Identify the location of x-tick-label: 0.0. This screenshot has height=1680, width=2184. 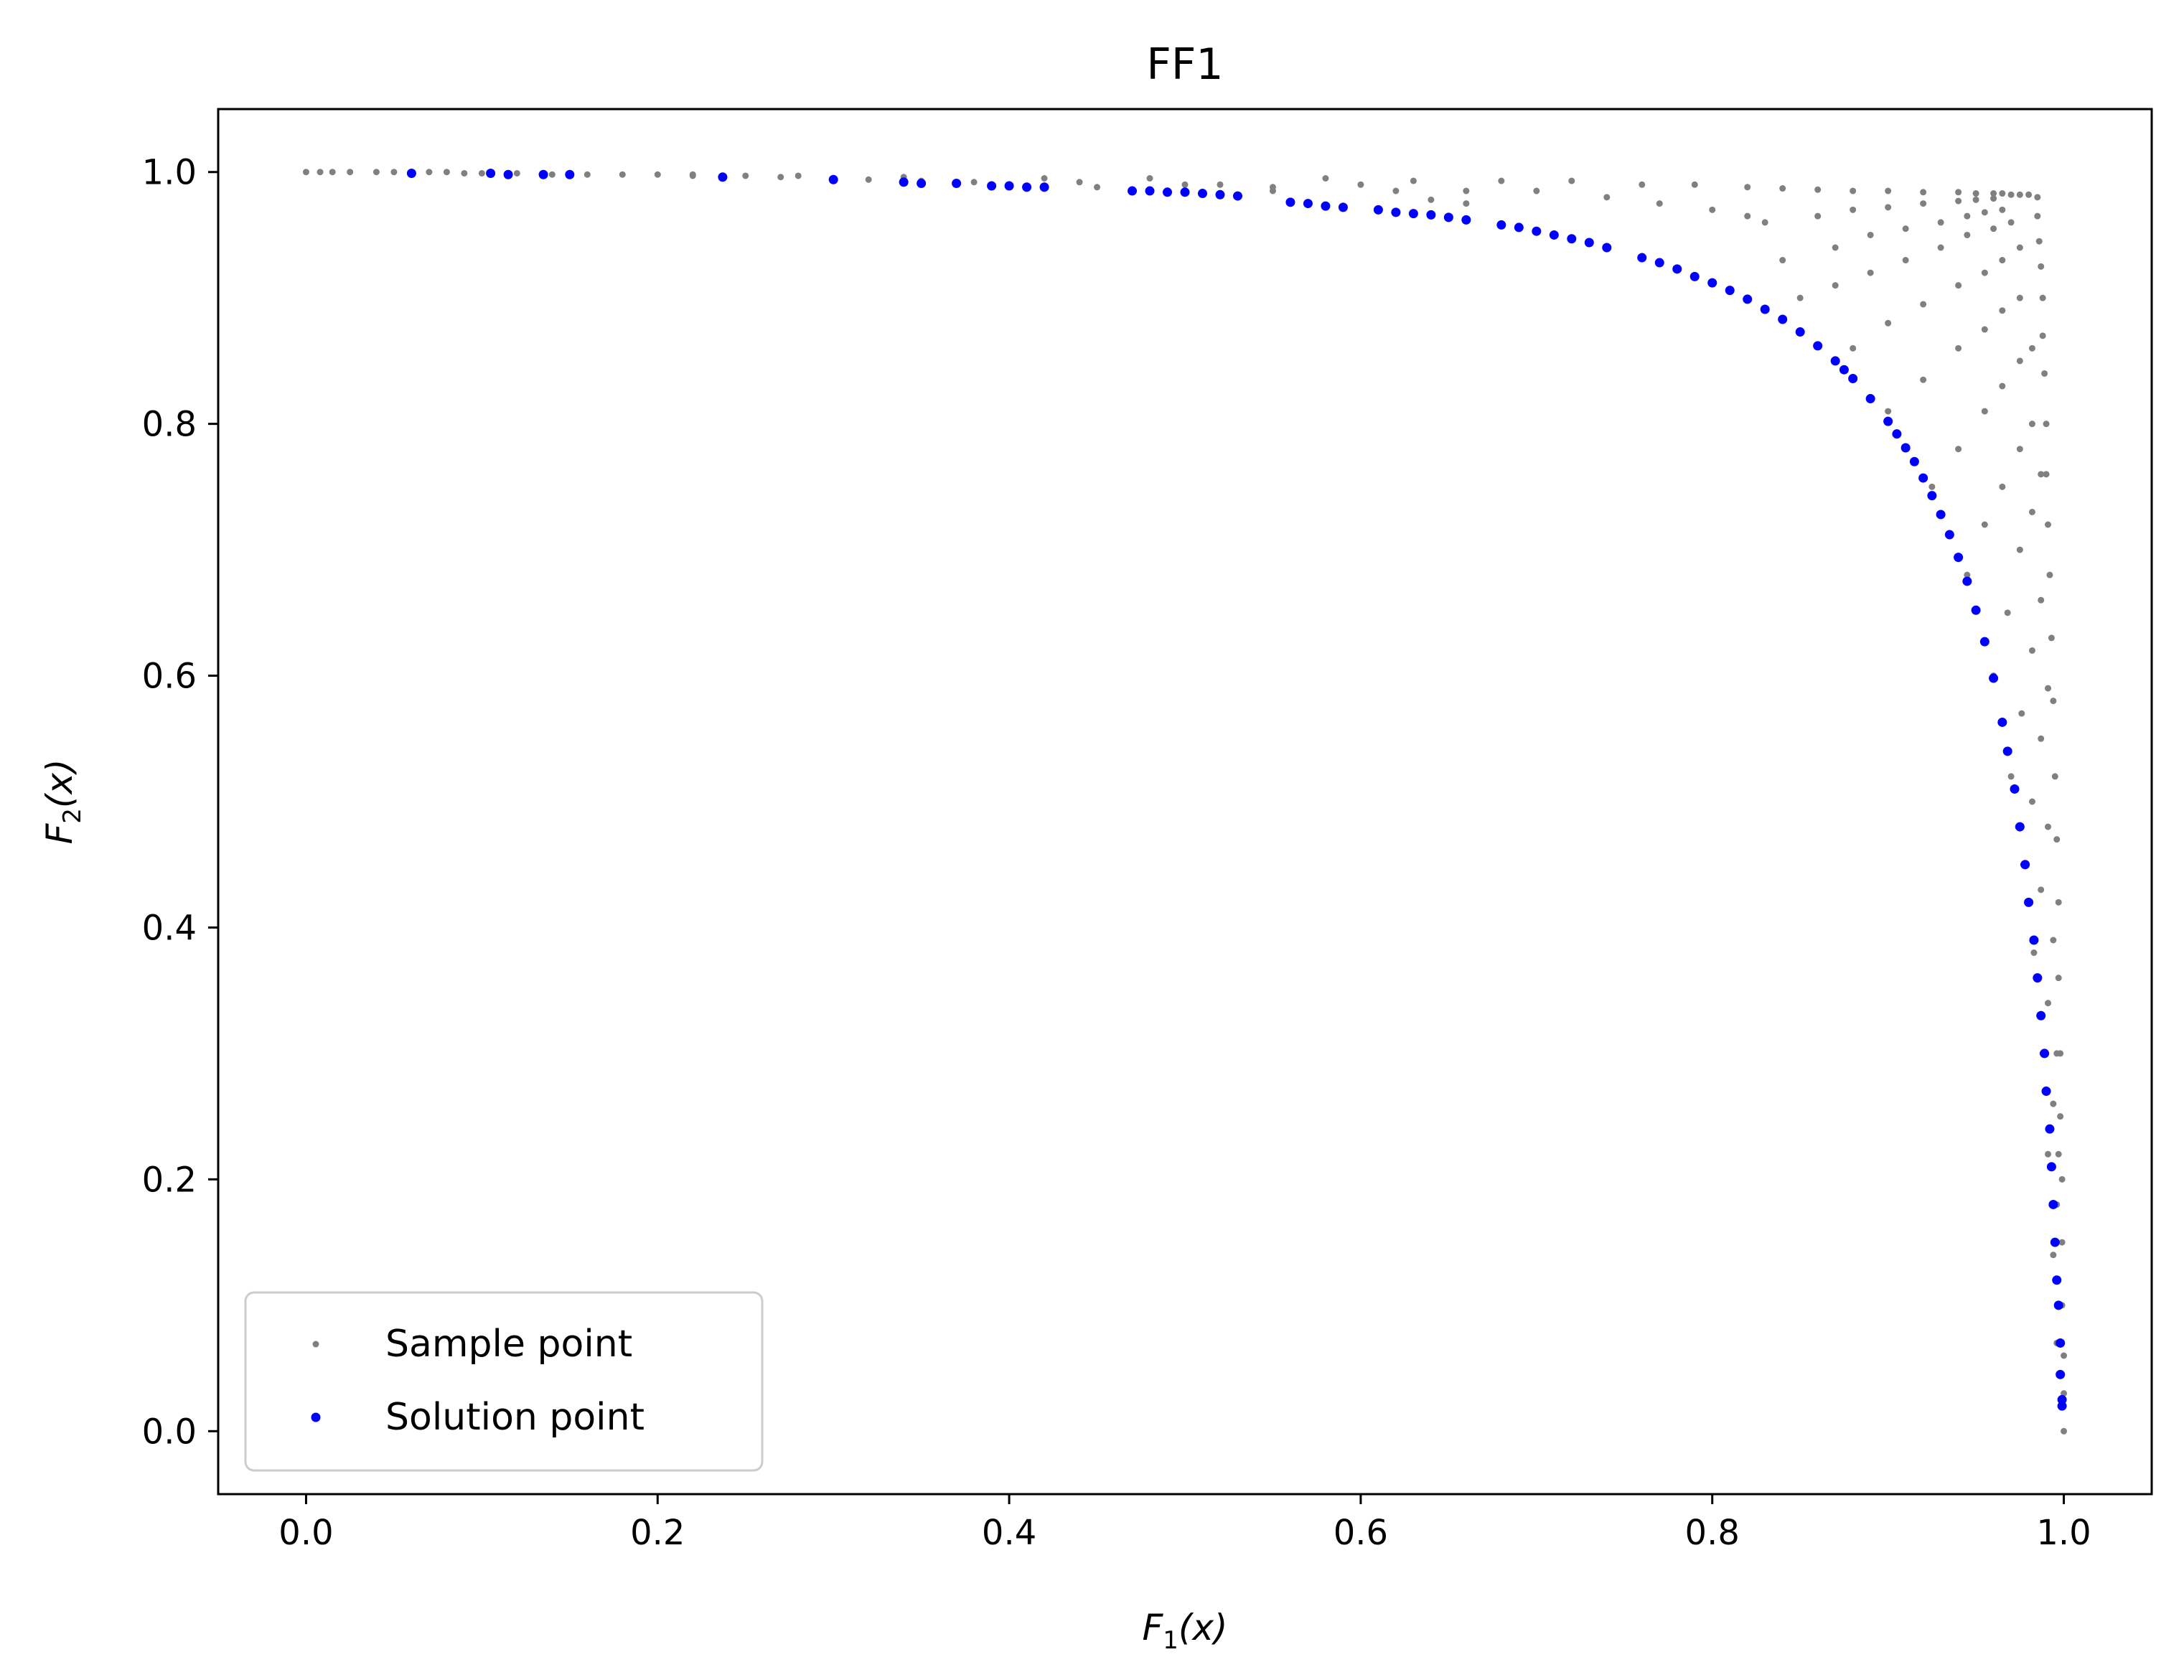
(305, 1533).